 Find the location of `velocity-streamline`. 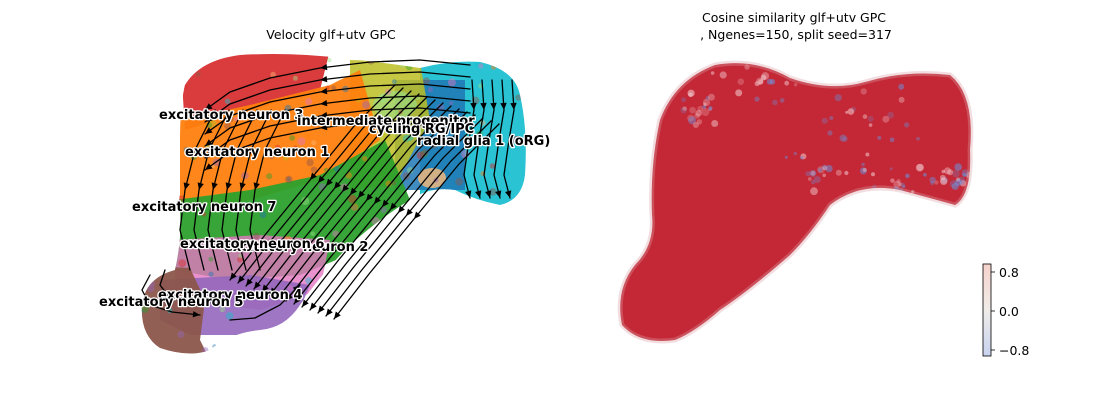

velocity-streamline is located at coordinates (192, 286).